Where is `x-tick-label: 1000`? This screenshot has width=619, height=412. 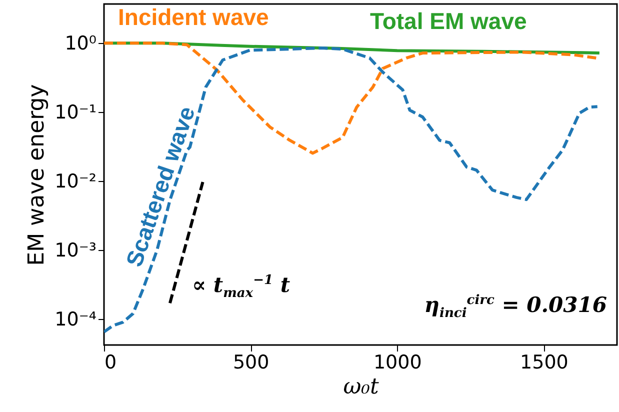 x-tick-label: 1000 is located at coordinates (397, 363).